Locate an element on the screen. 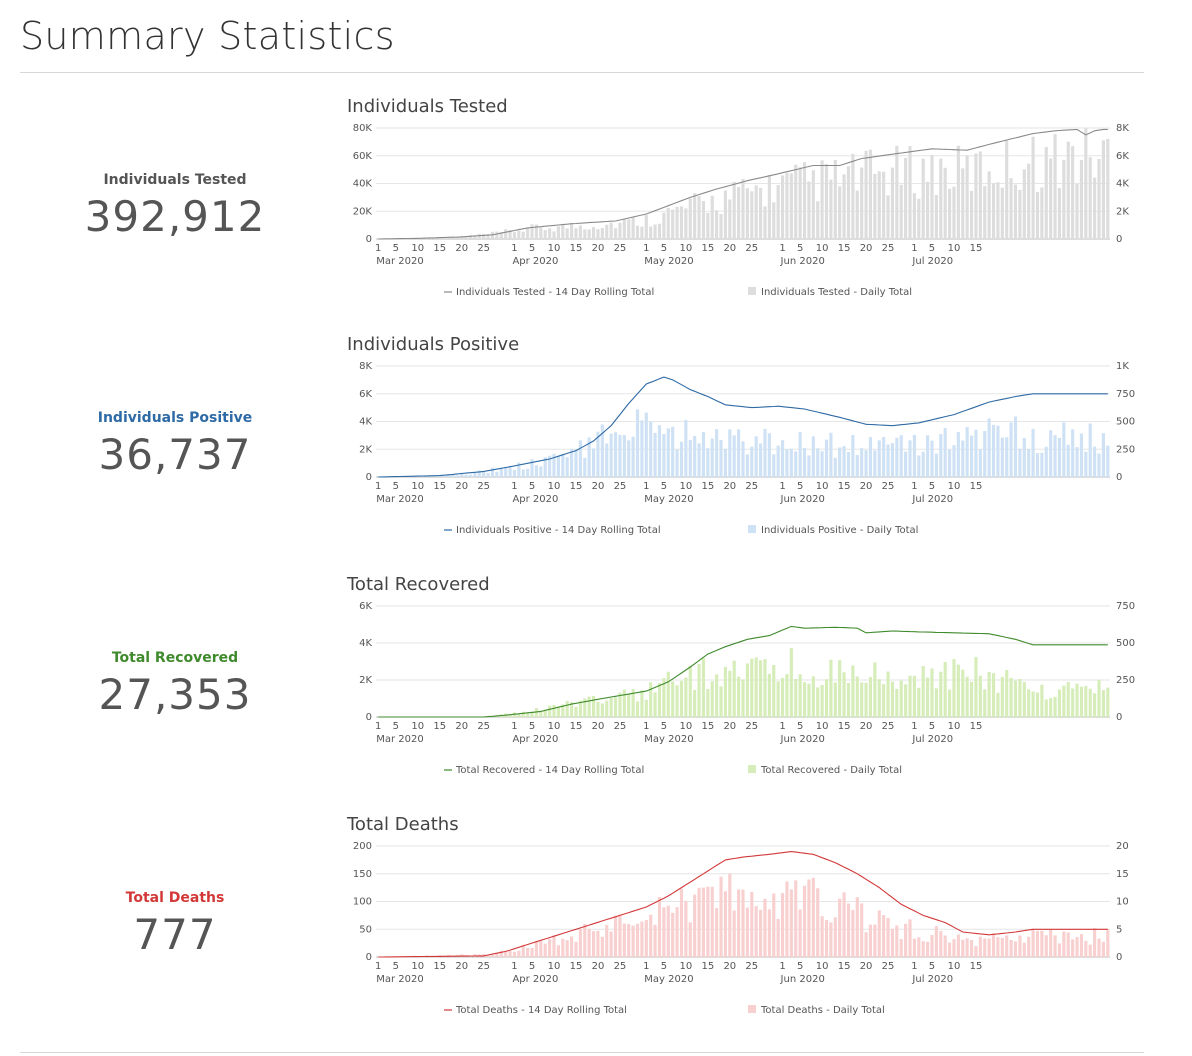 The image size is (1192, 1056). x-tick-label: 15 is located at coordinates (439, 486).